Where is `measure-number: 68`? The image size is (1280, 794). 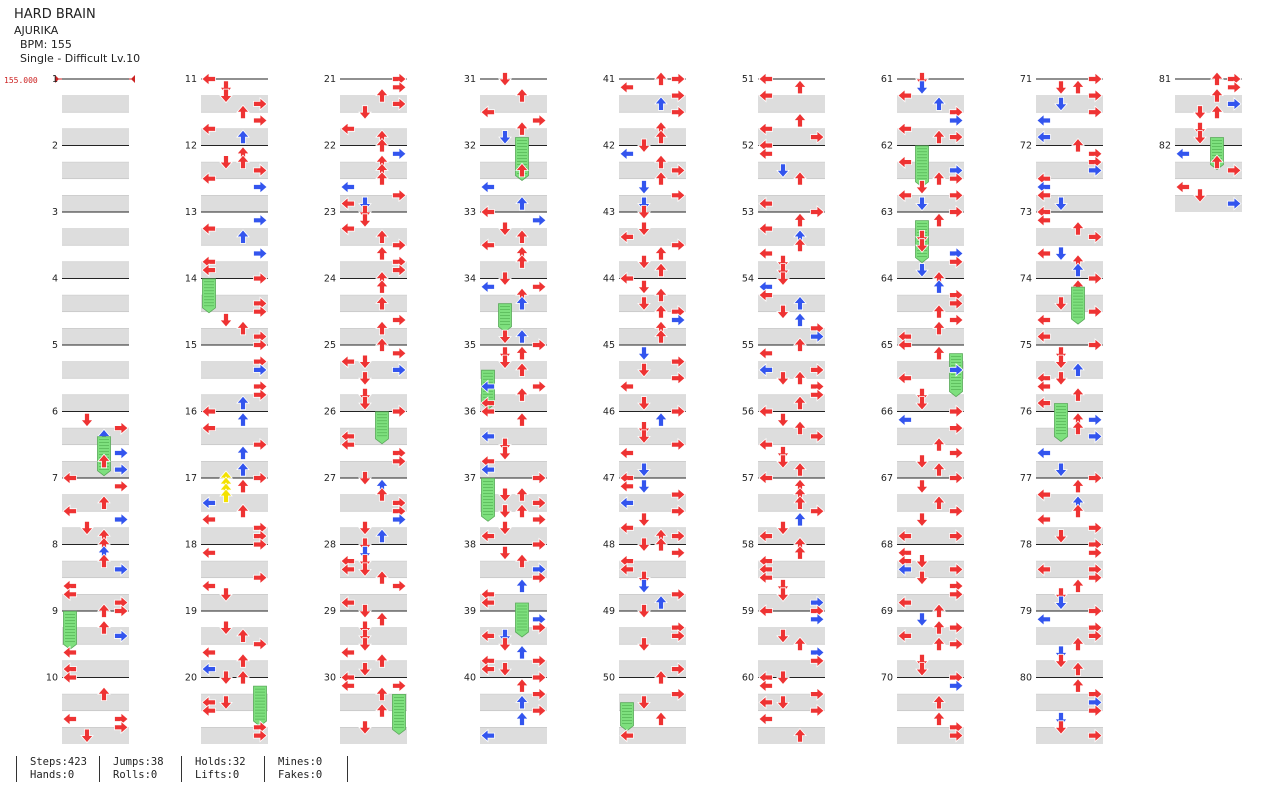 measure-number: 68 is located at coordinates (887, 545).